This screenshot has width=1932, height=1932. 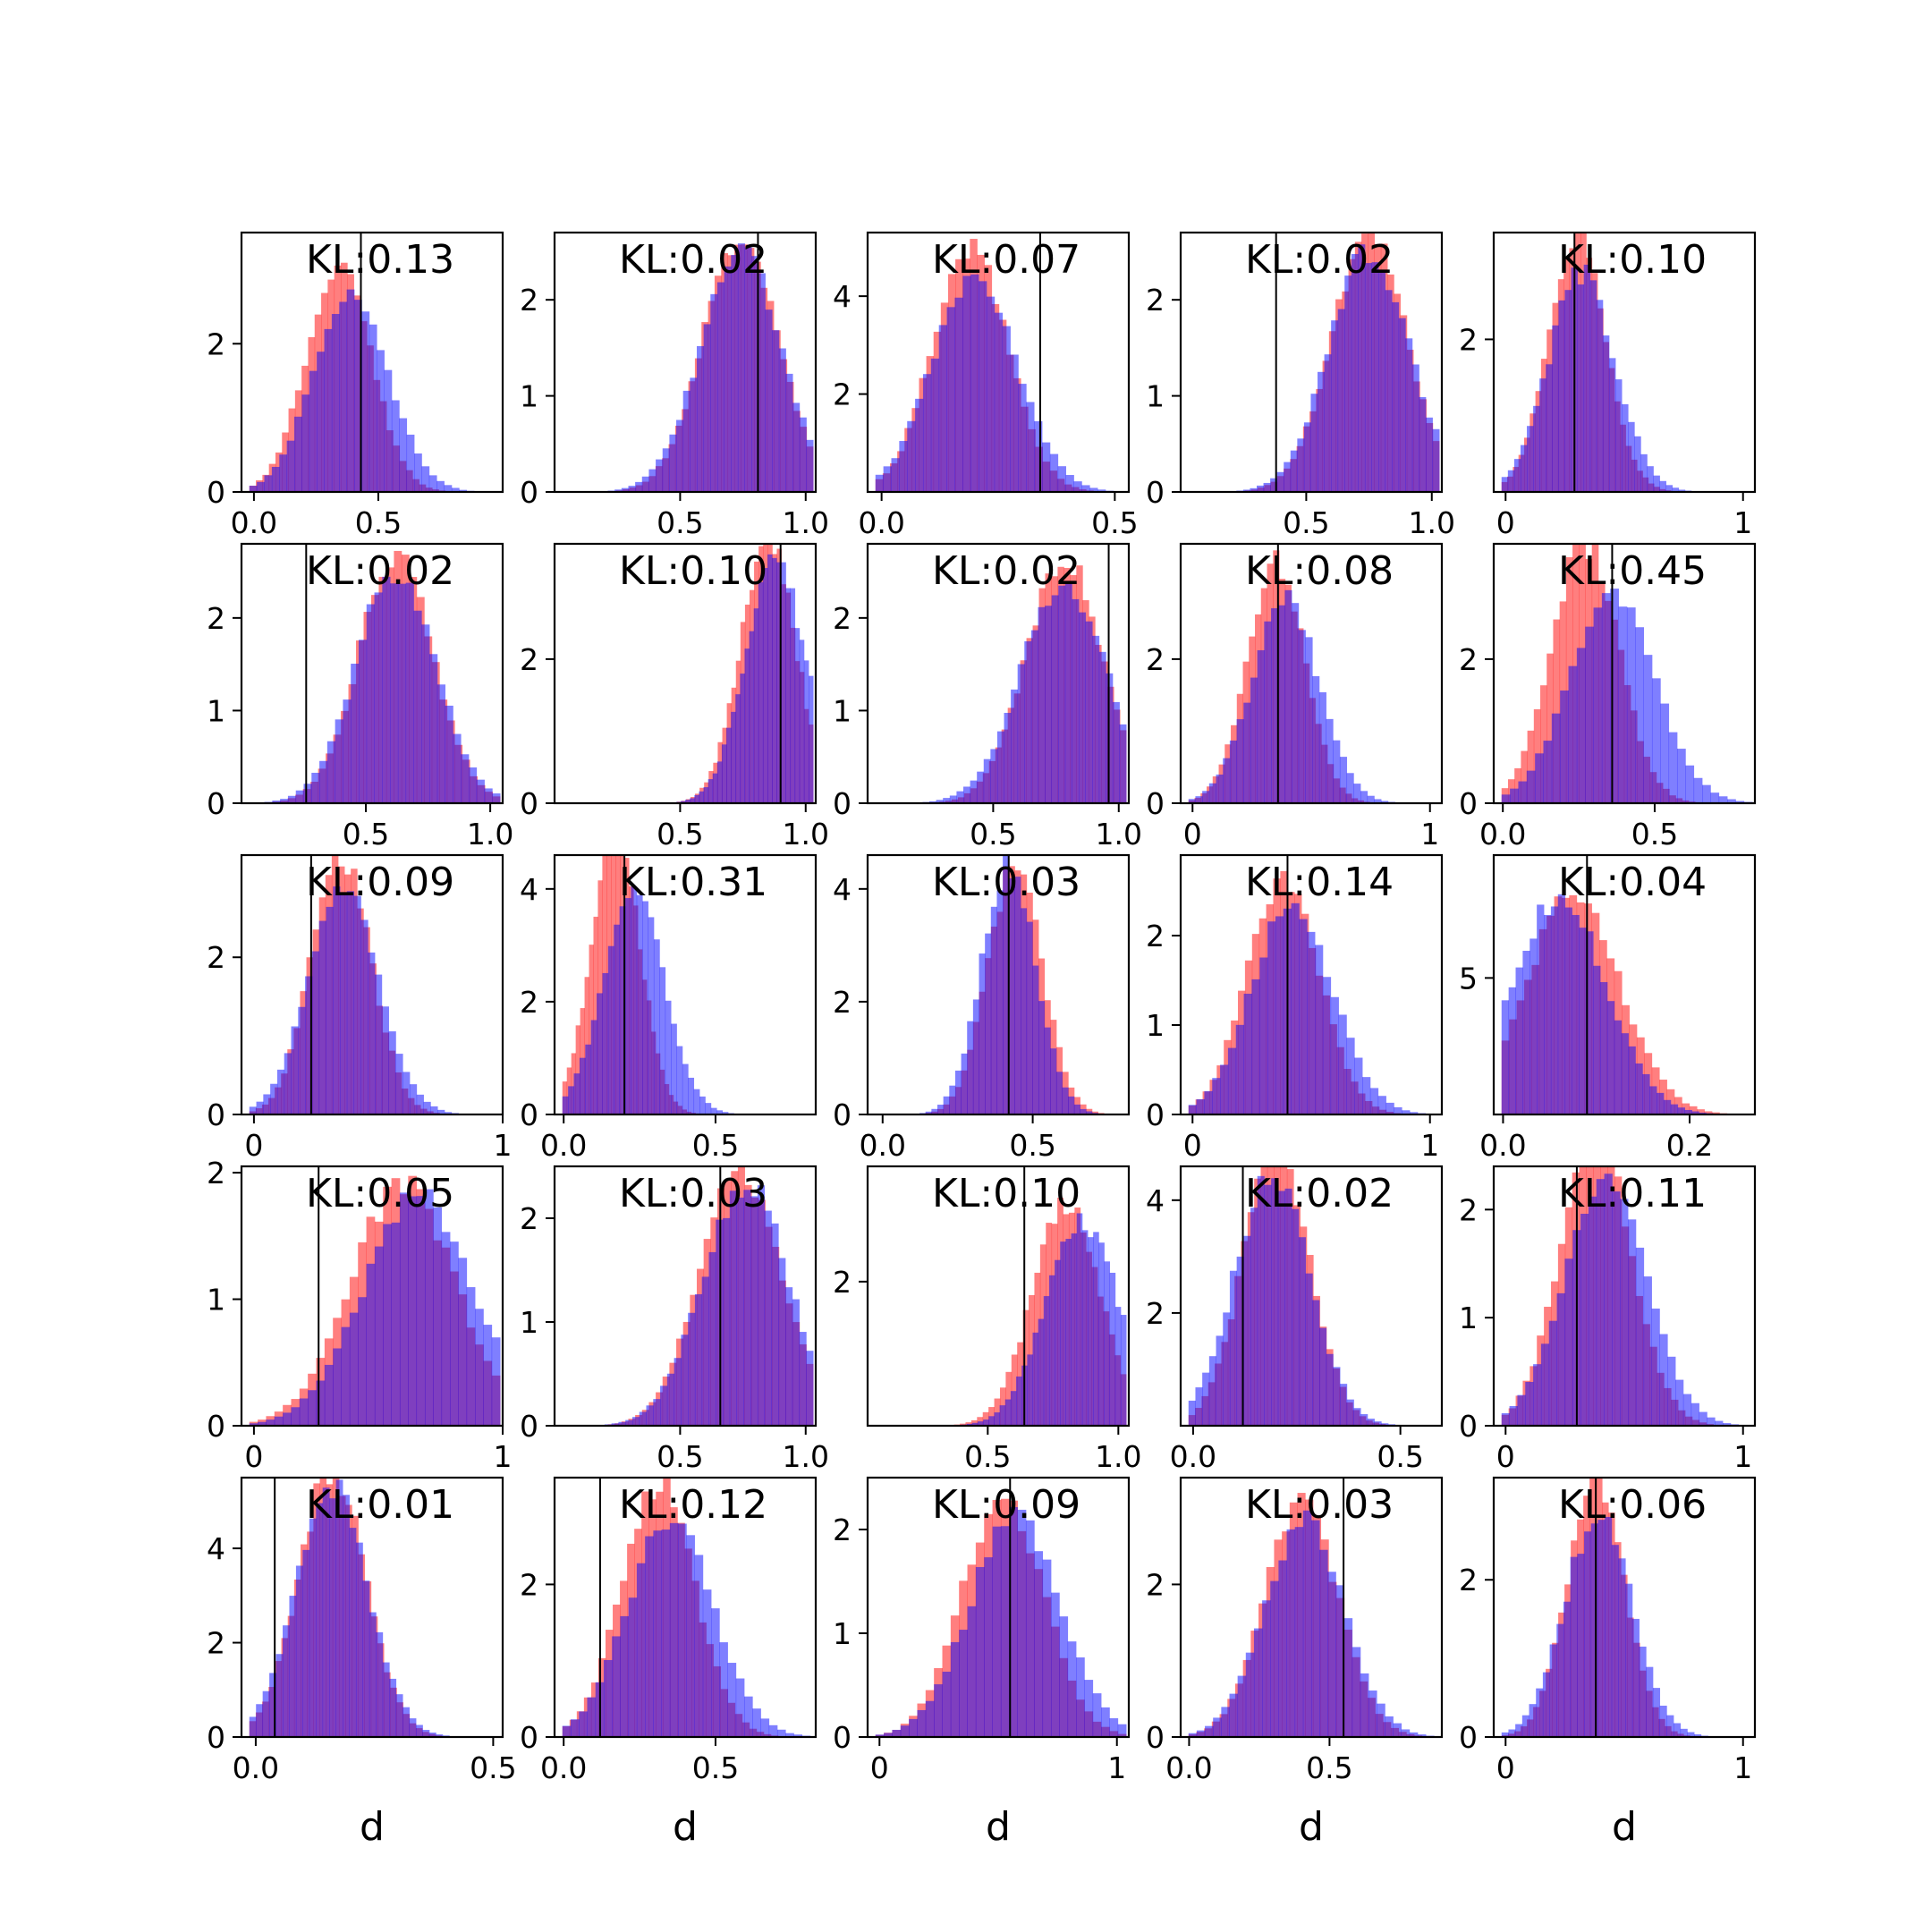 I want to click on x-tick-label: 0.0, so click(x=563, y=1767).